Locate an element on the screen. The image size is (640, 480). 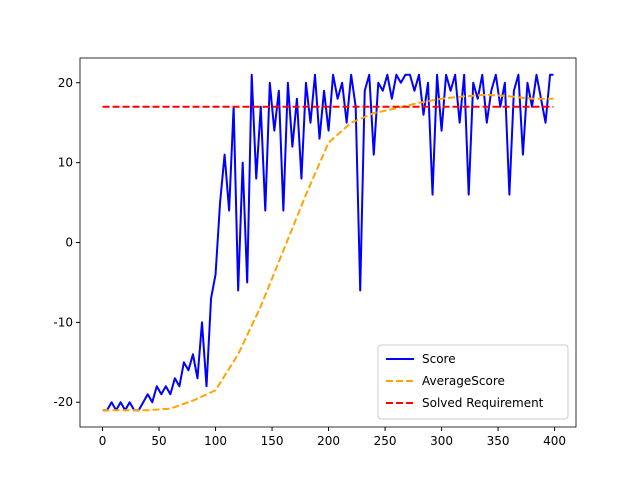
y-tick-label: -10 is located at coordinates (63, 322).